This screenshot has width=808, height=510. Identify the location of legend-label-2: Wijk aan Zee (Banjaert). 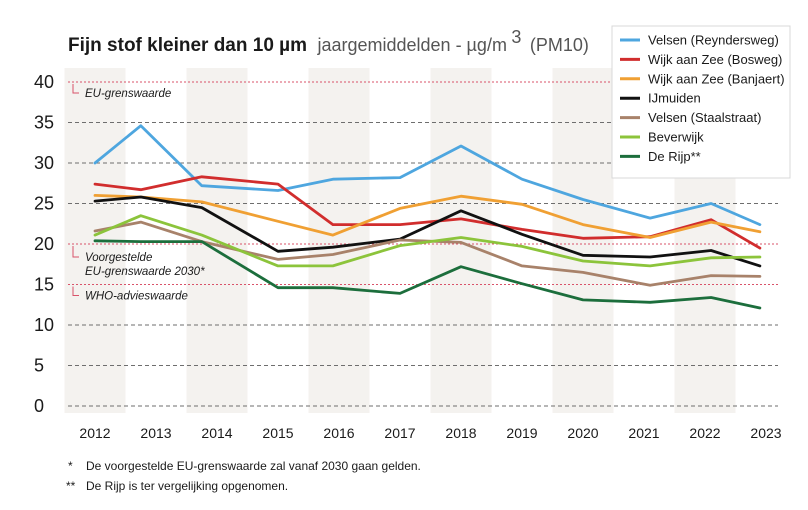
(716, 78).